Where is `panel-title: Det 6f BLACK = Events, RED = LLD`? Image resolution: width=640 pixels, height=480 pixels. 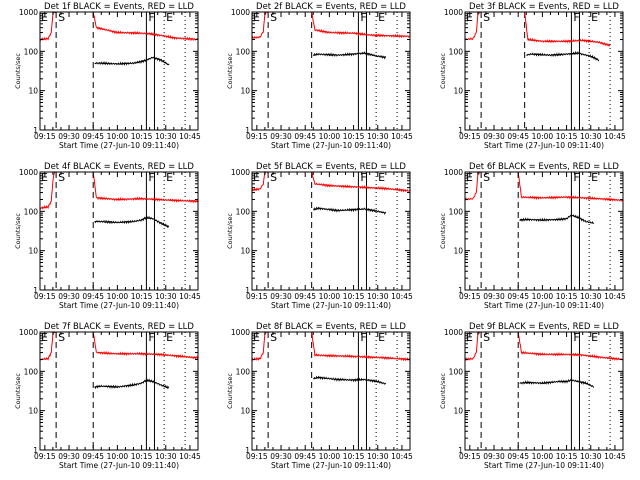
panel-title: Det 6f BLACK = Events, RED = LLD is located at coordinates (544, 167).